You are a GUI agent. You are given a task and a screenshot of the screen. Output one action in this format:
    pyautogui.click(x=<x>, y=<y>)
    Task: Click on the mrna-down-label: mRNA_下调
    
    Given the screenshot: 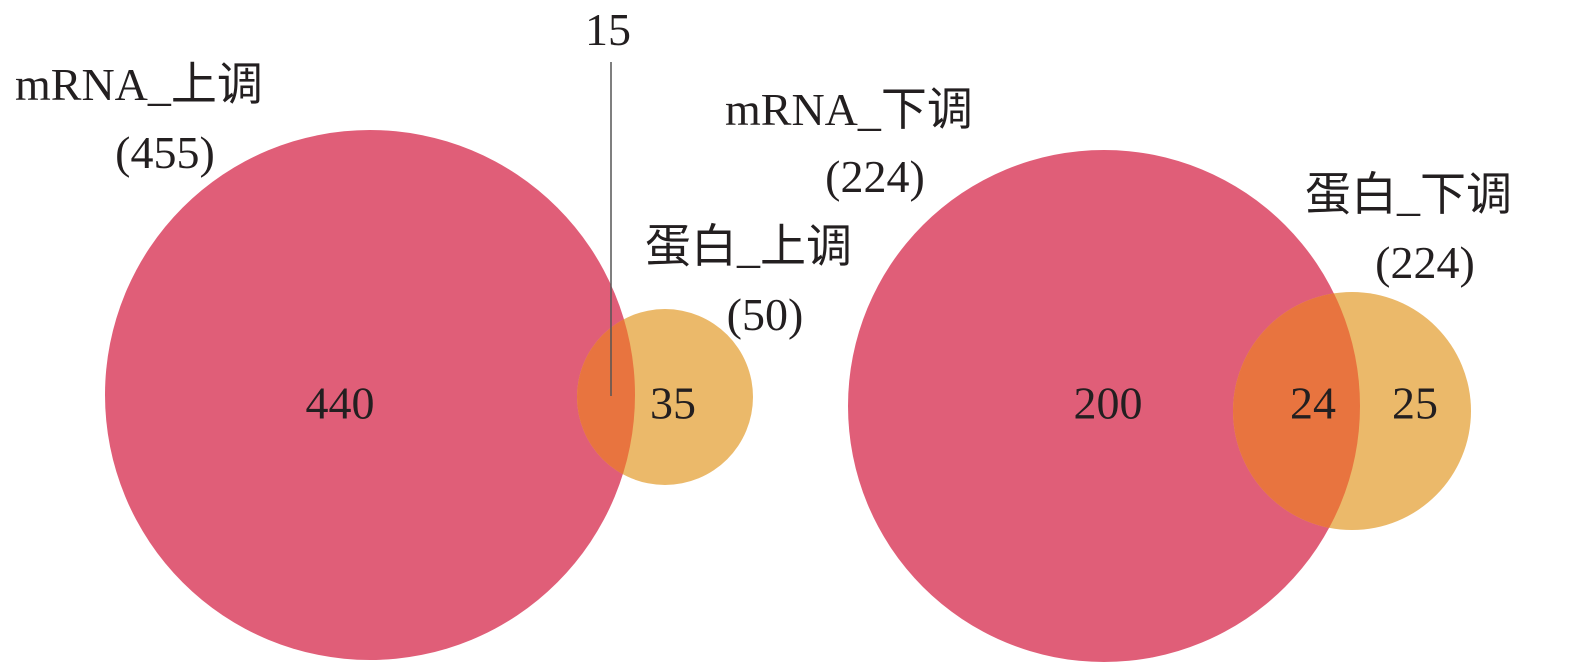 What is the action you would take?
    pyautogui.click(x=849, y=109)
    